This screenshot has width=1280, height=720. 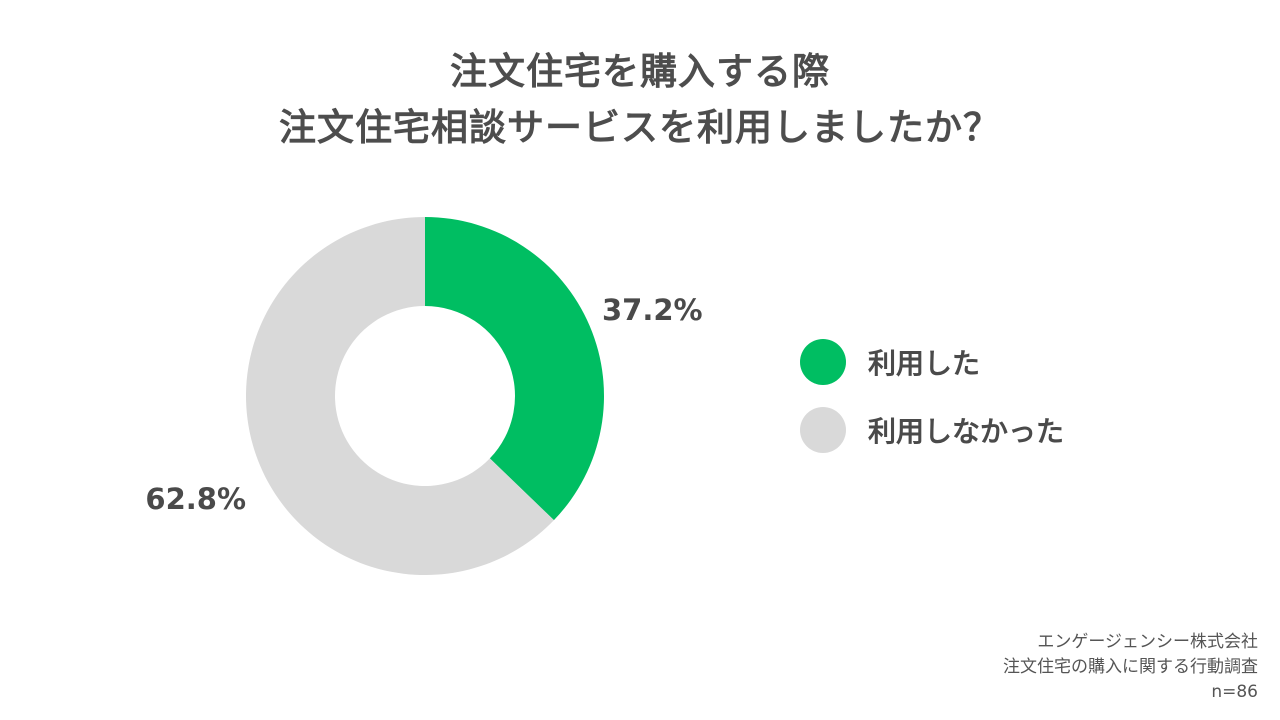 What do you see at coordinates (195, 499) in the screenshot?
I see `data-label-not-used: 62.8%` at bounding box center [195, 499].